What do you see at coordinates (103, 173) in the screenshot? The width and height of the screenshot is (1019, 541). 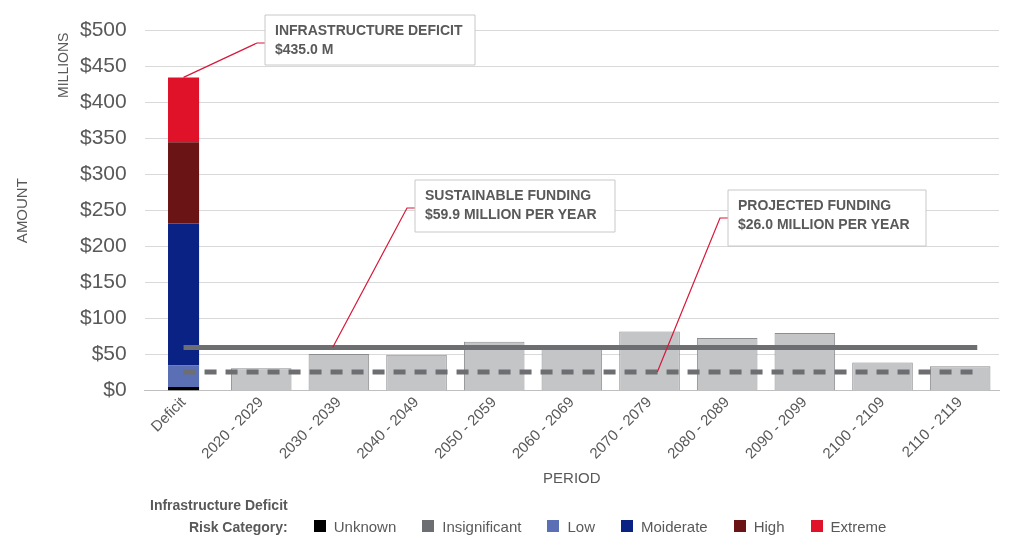 I see `y-tick-label: $300` at bounding box center [103, 173].